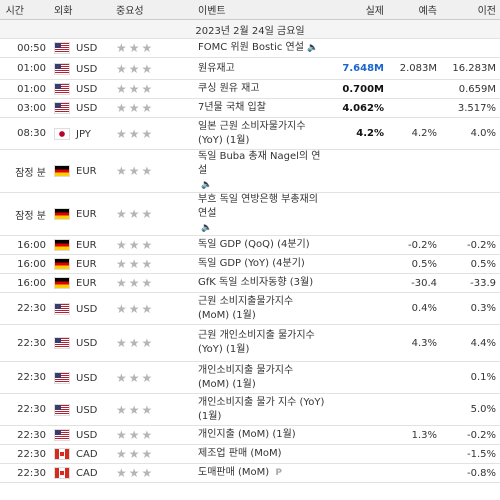  I want to click on header-importance: 중요성, so click(153, 10).